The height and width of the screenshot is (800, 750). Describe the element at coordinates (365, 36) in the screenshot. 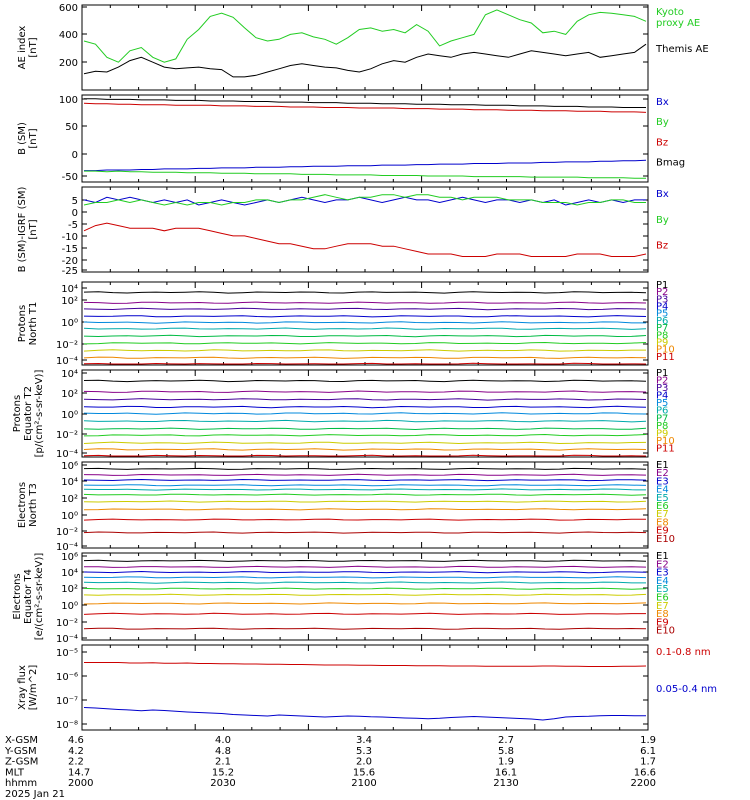

I see `series-line-kyoto-proxy-ae` at that location.